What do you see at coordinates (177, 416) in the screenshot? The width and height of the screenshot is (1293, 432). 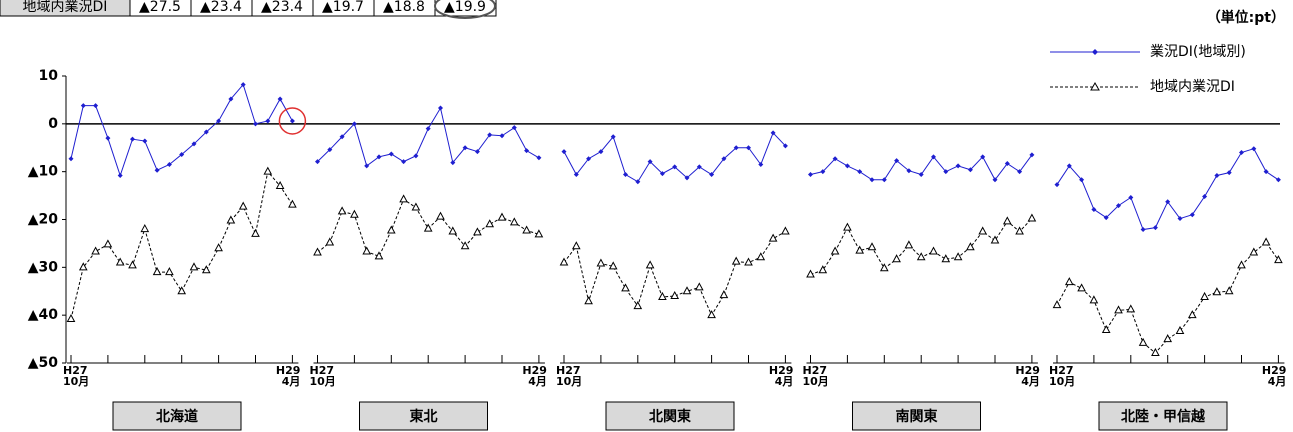 I see `panel-label: 北海道` at bounding box center [177, 416].